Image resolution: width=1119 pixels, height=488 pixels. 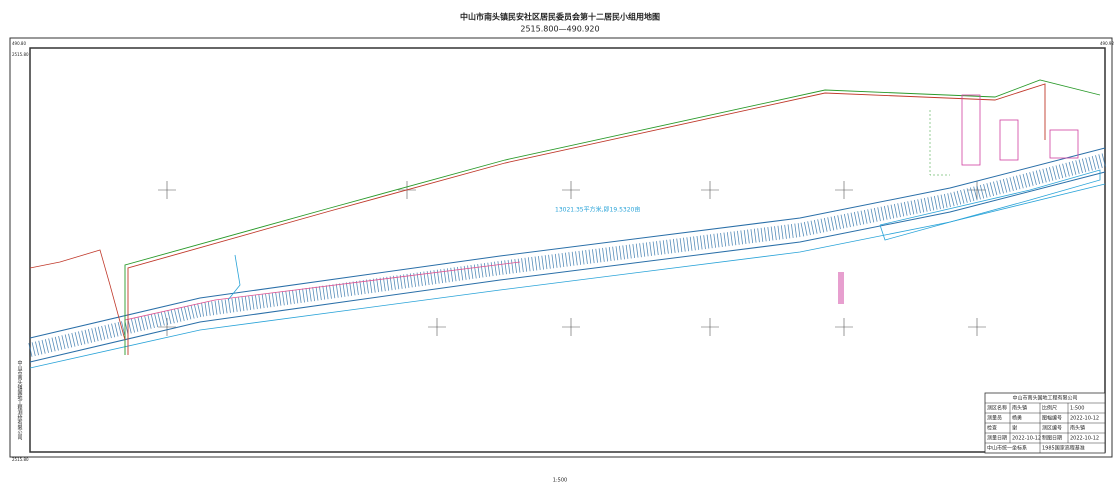 What do you see at coordinates (1052, 428) in the screenshot?
I see `table-cell: 测区编号` at bounding box center [1052, 428].